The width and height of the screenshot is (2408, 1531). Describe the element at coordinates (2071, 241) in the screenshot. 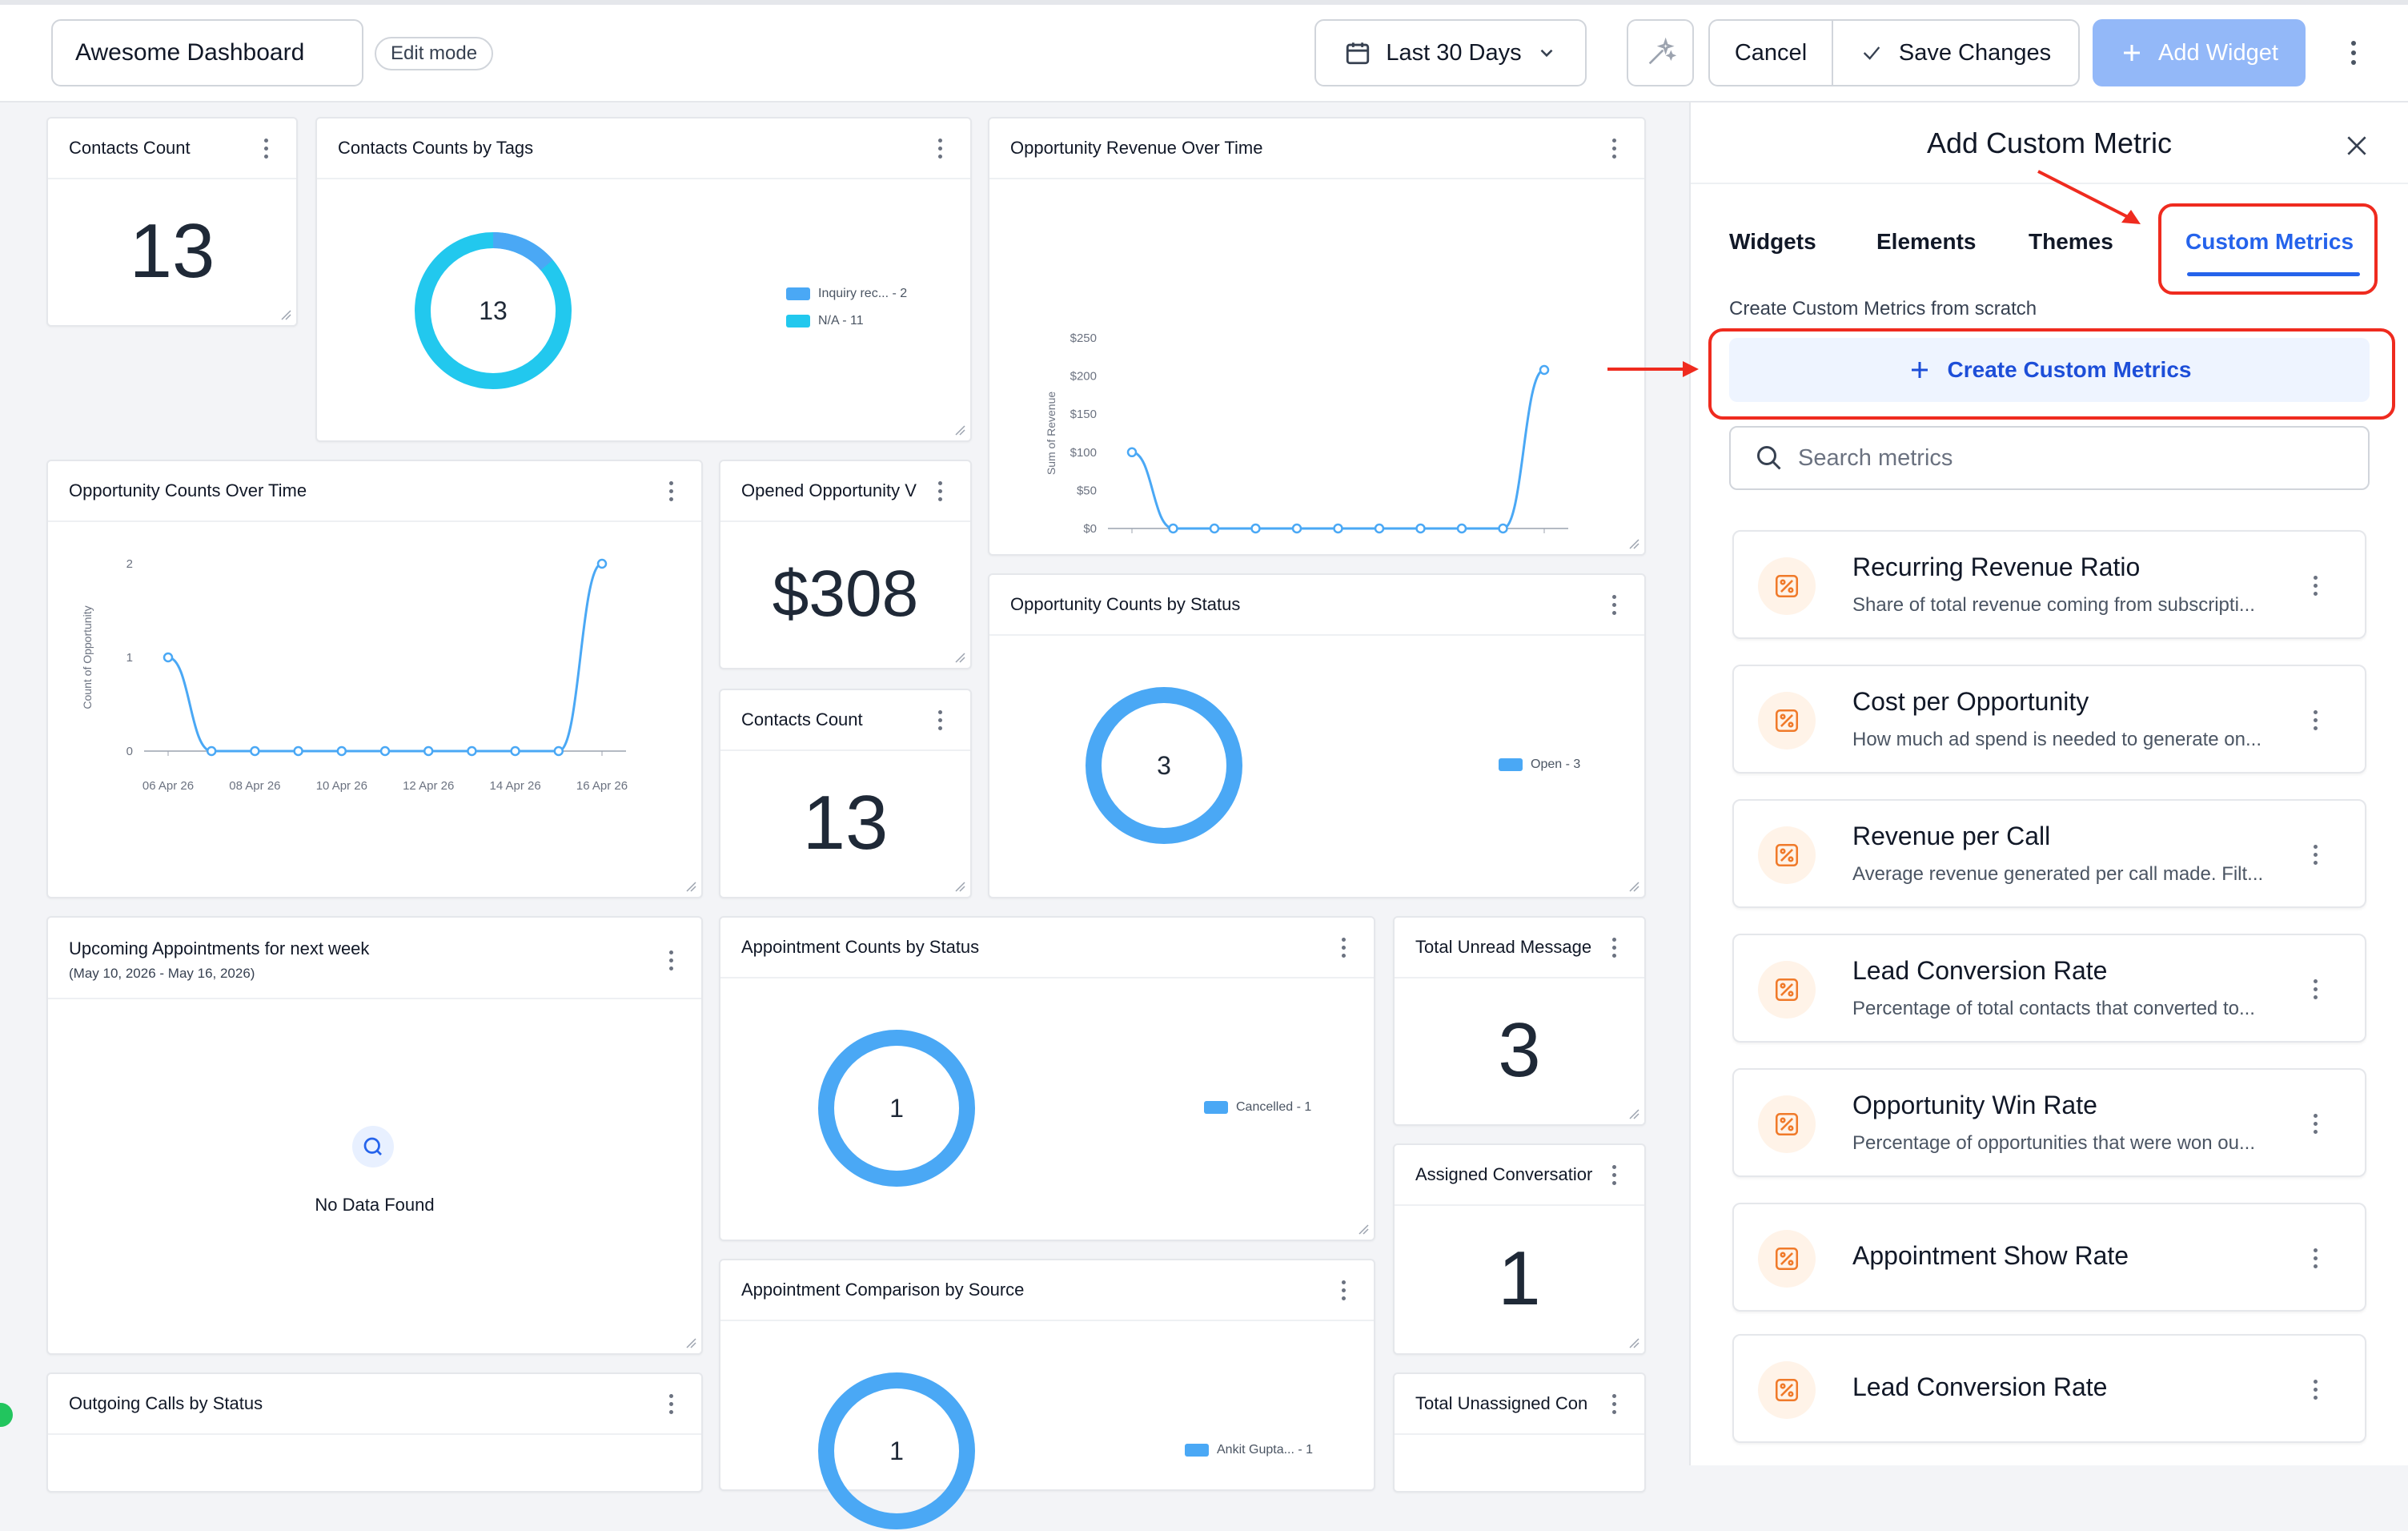

I see `tab-themes: Themes` at that location.